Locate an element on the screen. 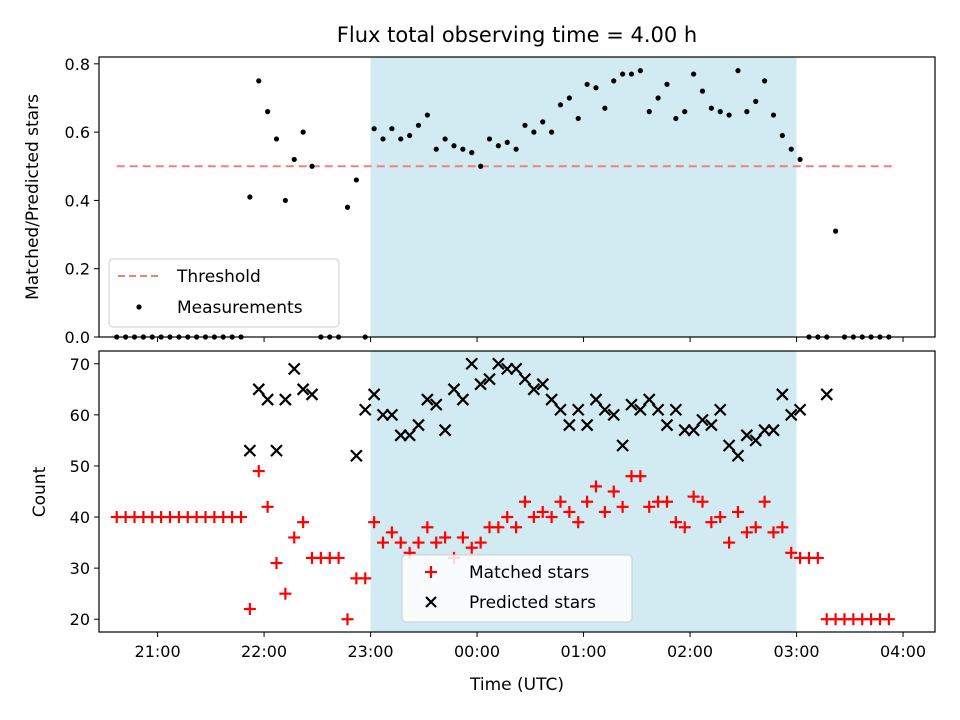 Image resolution: width=960 pixels, height=720 pixels. y-axis-label-top: Matched/Predicted stars is located at coordinates (33, 197).